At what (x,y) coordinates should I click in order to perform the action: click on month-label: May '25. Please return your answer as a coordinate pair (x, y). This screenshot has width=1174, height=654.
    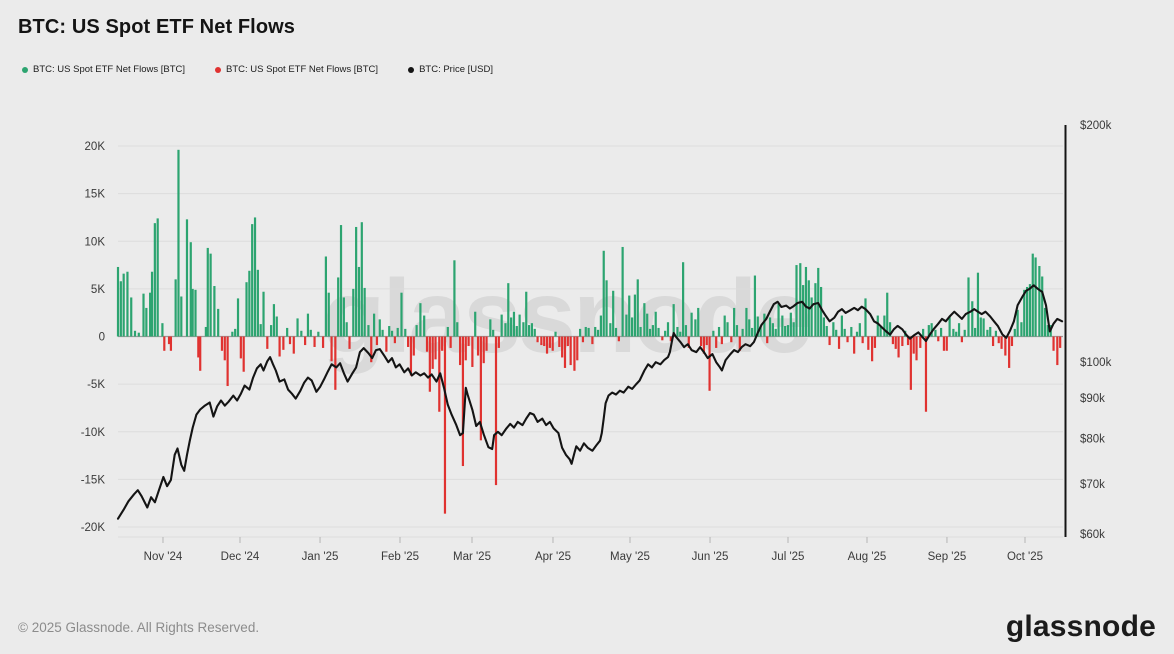
    Looking at the image, I should click on (630, 557).